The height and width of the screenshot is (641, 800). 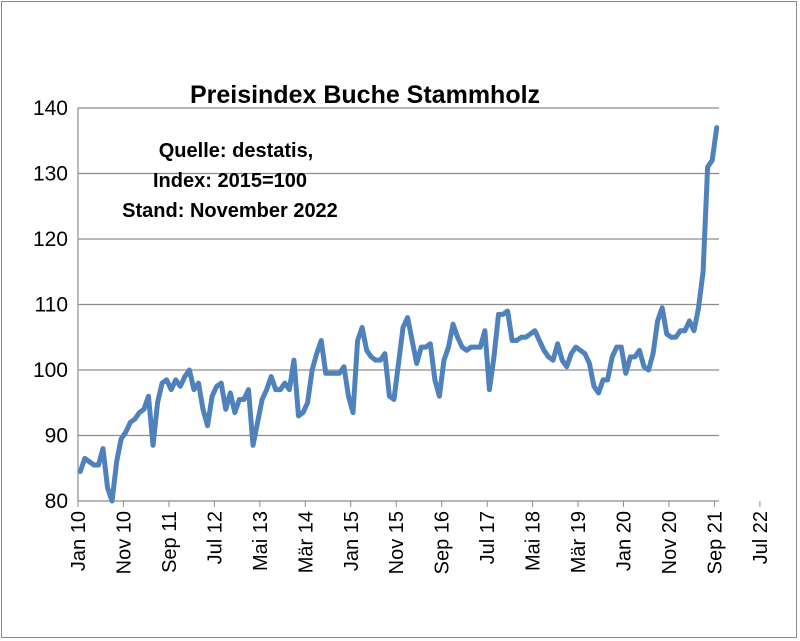 What do you see at coordinates (670, 542) in the screenshot?
I see `x-tick-label: Nov 20` at bounding box center [670, 542].